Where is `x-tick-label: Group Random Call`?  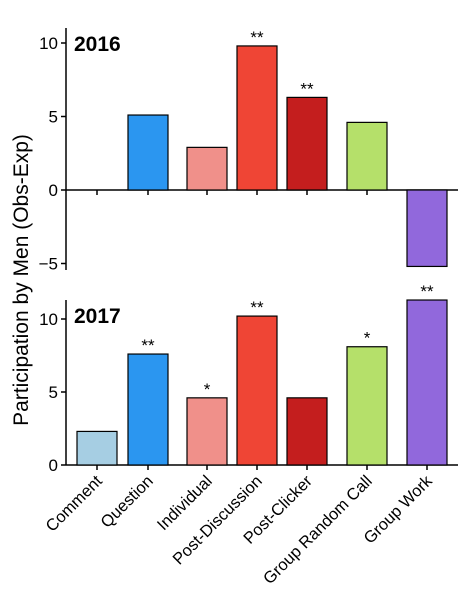
x-tick-label: Group Random Call is located at coordinates (318, 530).